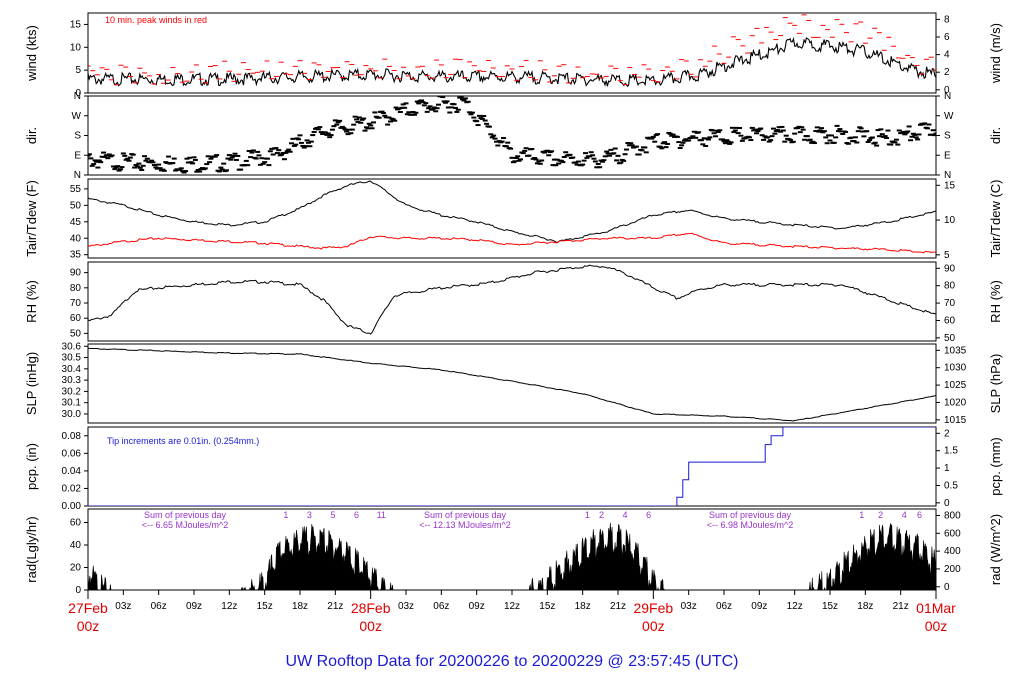  What do you see at coordinates (830, 606) in the screenshot?
I see `x-tick-label: 15z` at bounding box center [830, 606].